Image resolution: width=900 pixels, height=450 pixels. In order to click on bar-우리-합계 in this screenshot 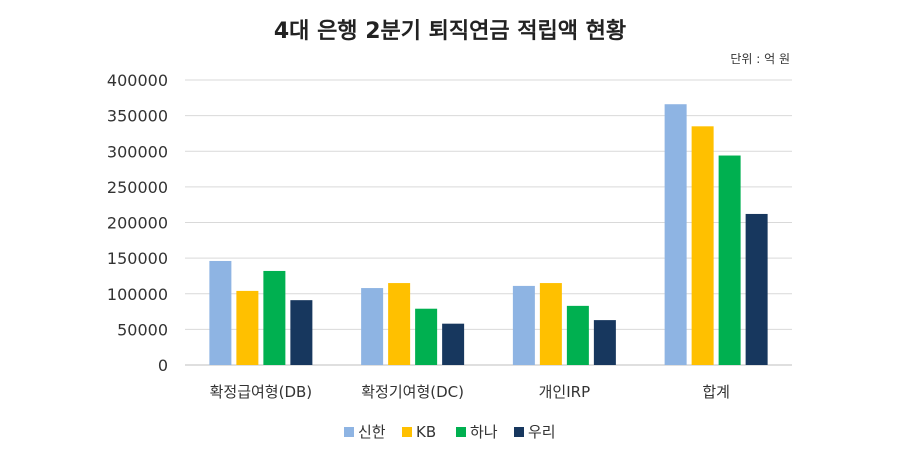, I will do `click(756, 289)`.